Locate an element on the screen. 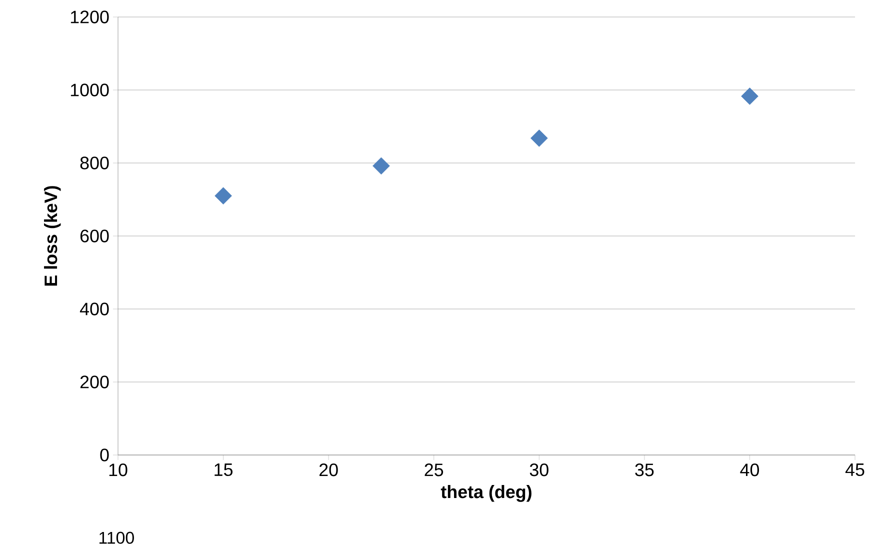 The image size is (886, 544). y-axis-title: E loss (keV) is located at coordinates (52, 236).